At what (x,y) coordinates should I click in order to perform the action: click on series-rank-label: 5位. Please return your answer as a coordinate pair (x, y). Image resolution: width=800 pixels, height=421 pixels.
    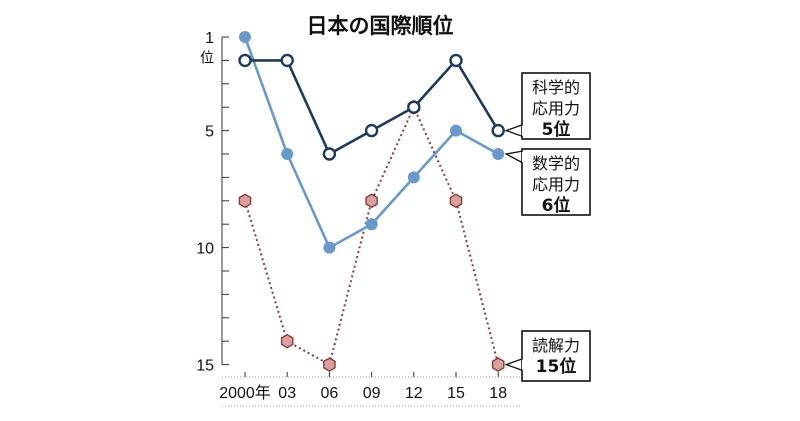
    Looking at the image, I should click on (556, 129).